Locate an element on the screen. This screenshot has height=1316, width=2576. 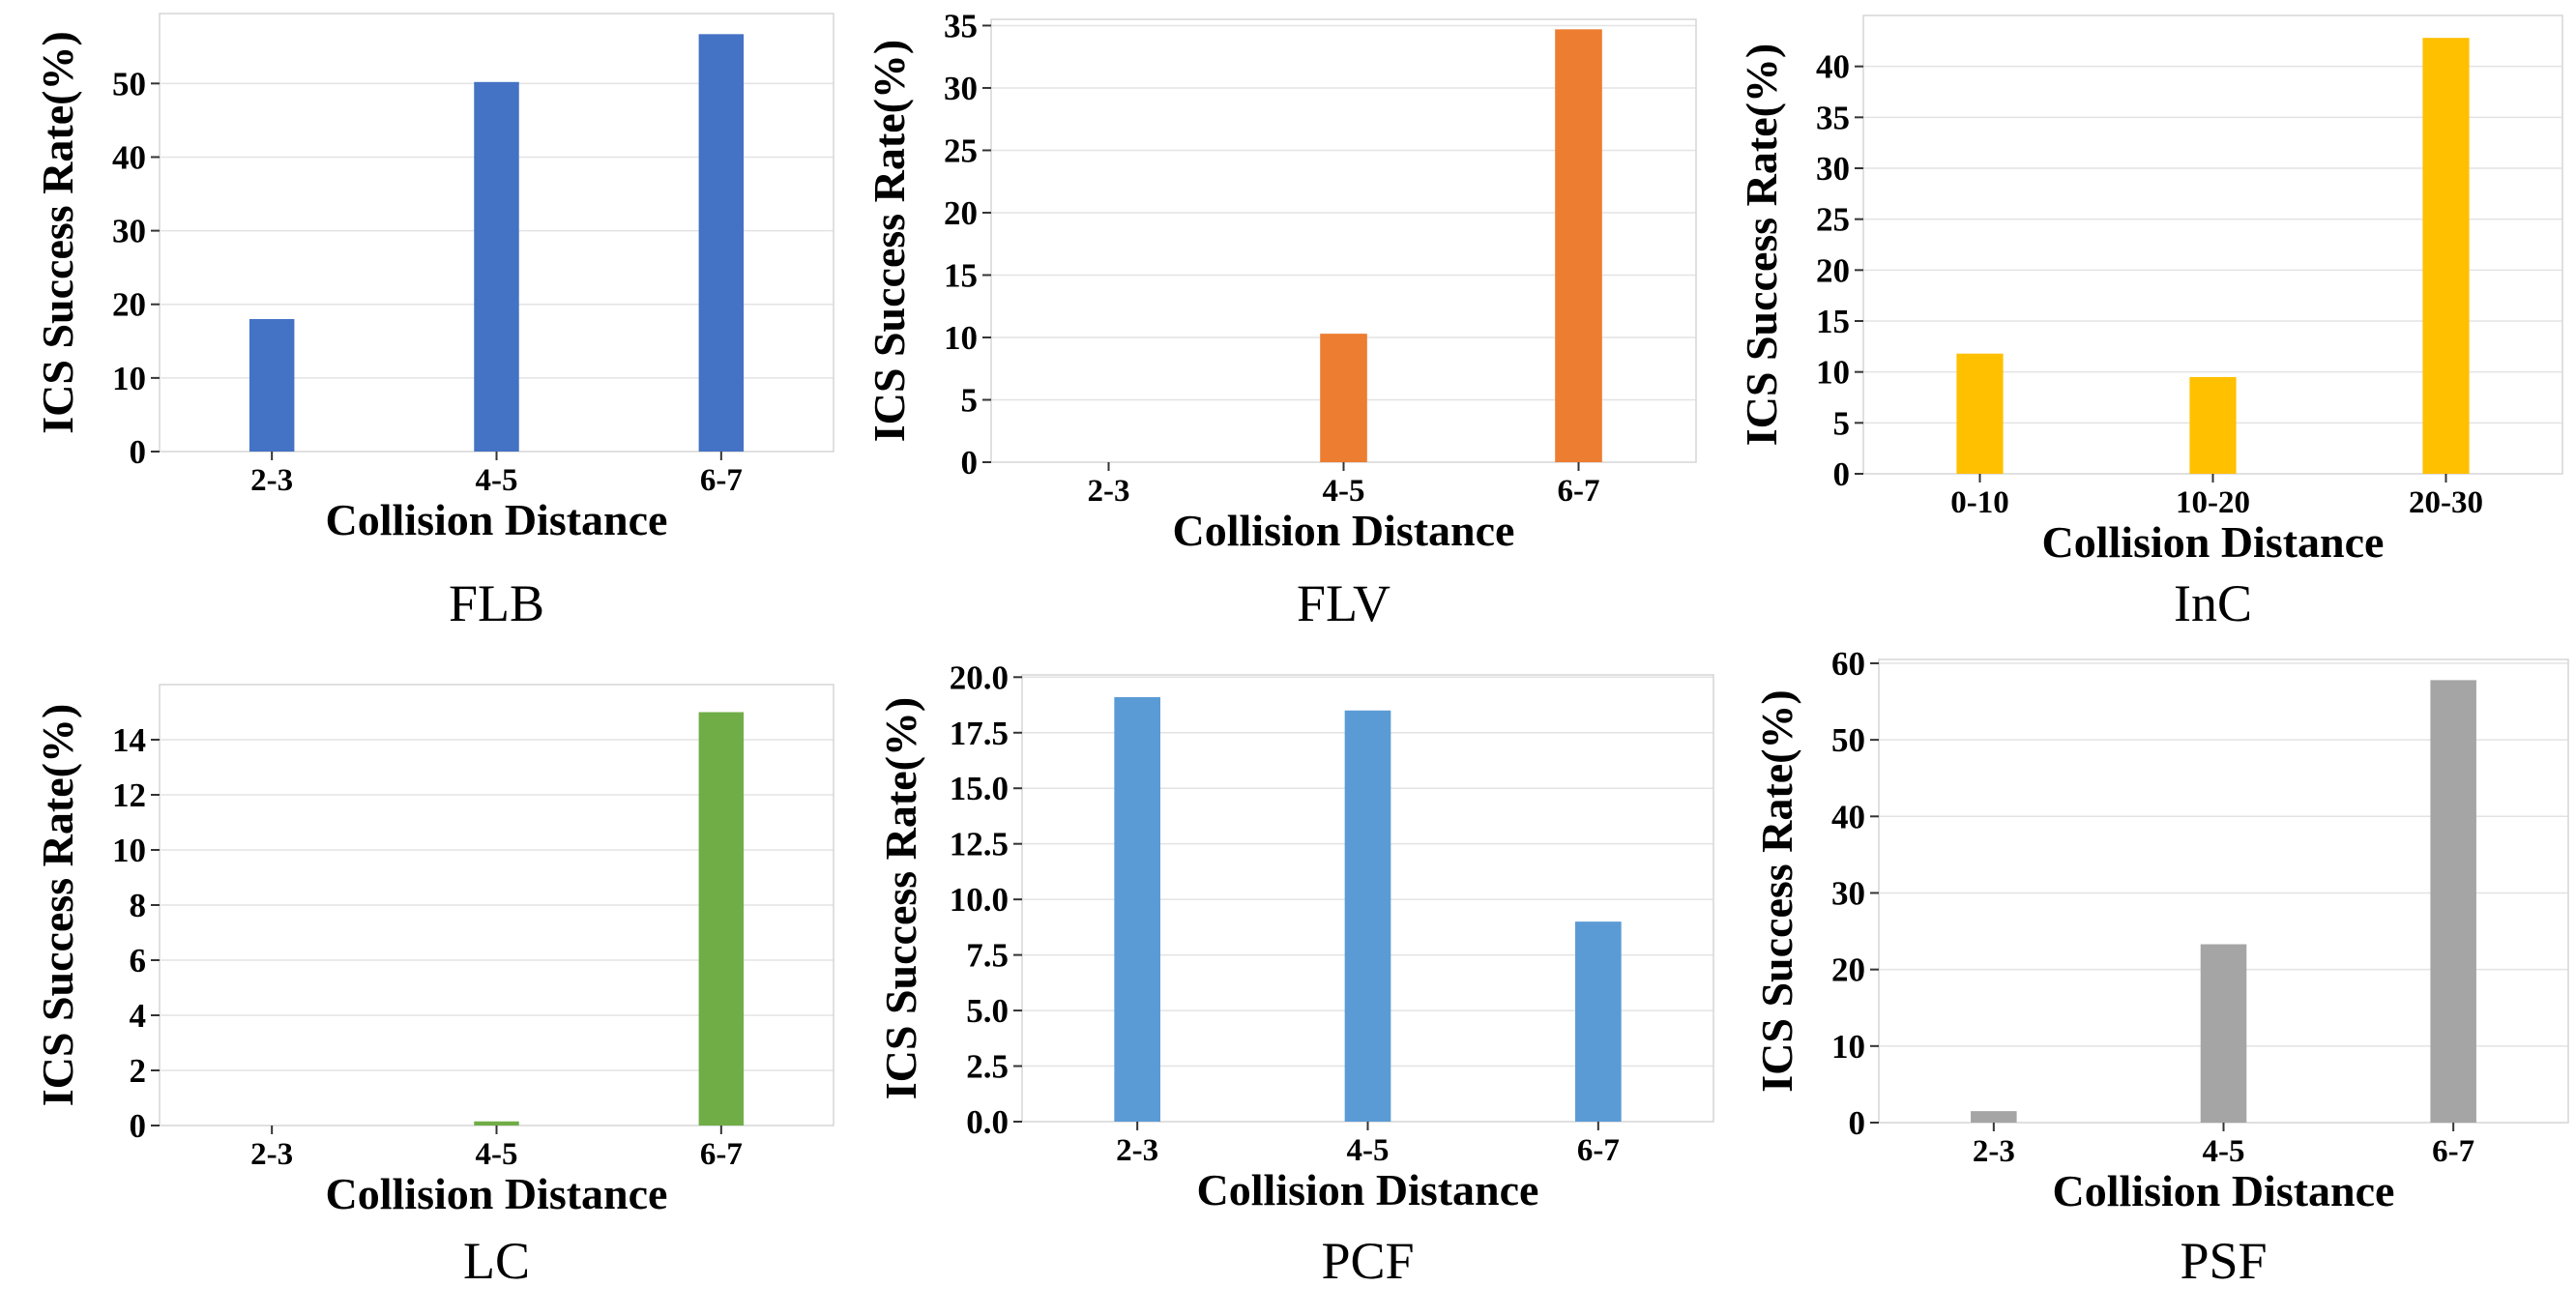
y-tick-label: 12.5 is located at coordinates (979, 845).